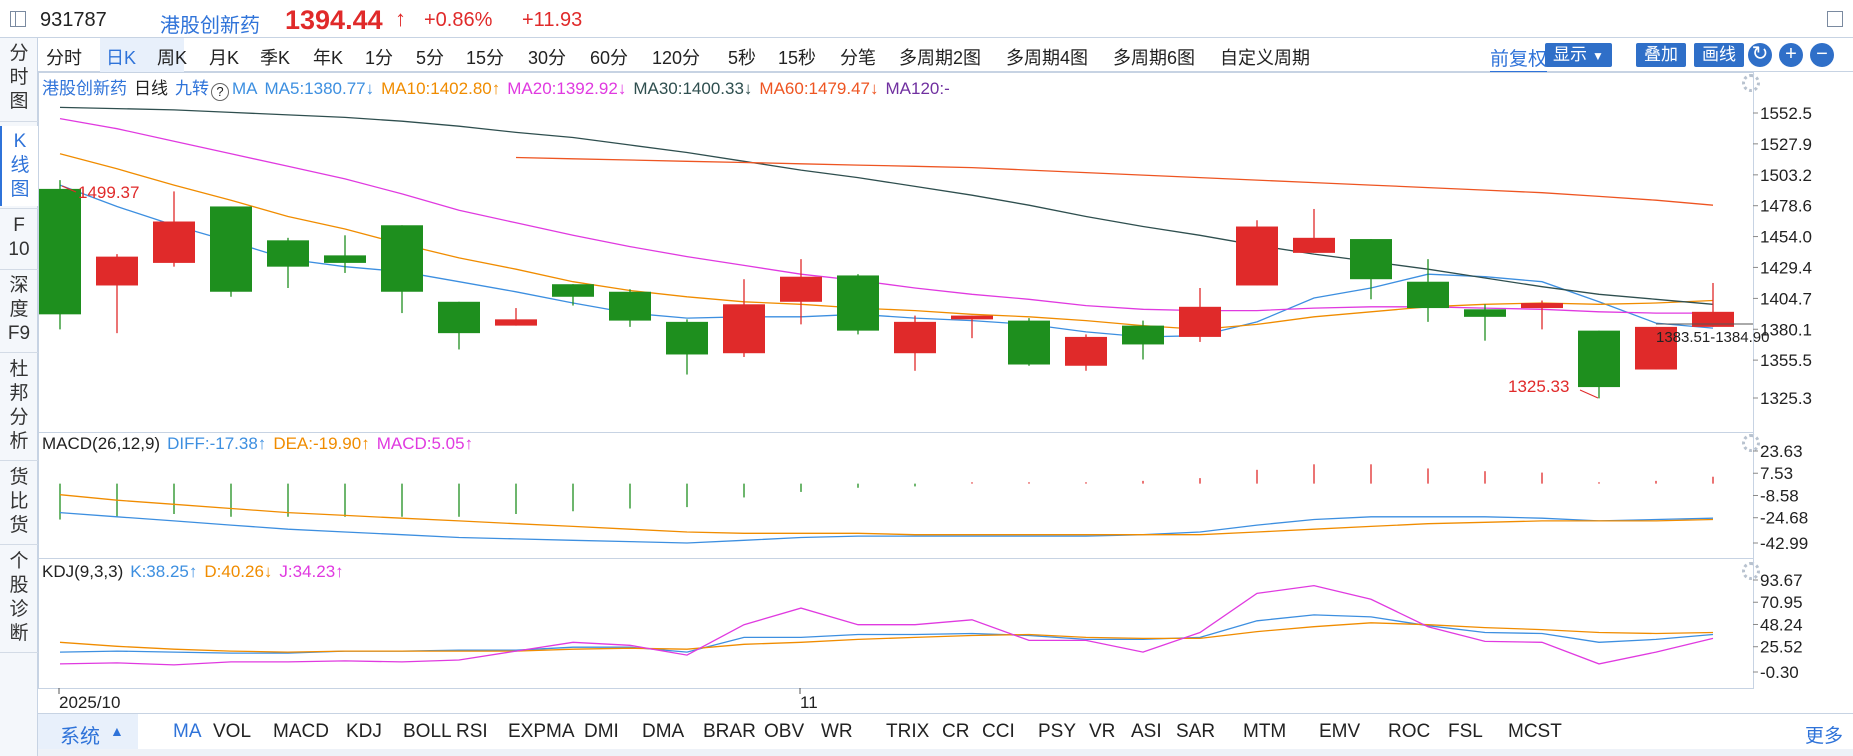 This screenshot has width=1853, height=756. What do you see at coordinates (1538, 386) in the screenshot?
I see `low-price-label: 1325.33` at bounding box center [1538, 386].